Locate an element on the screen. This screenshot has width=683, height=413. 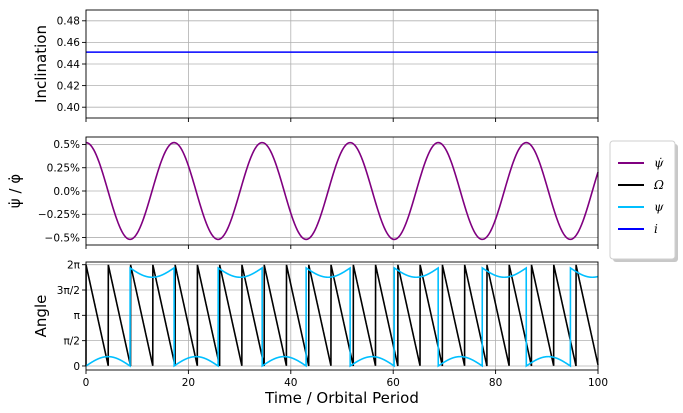
y-tick-label: 0.42 is located at coordinates (68, 86).